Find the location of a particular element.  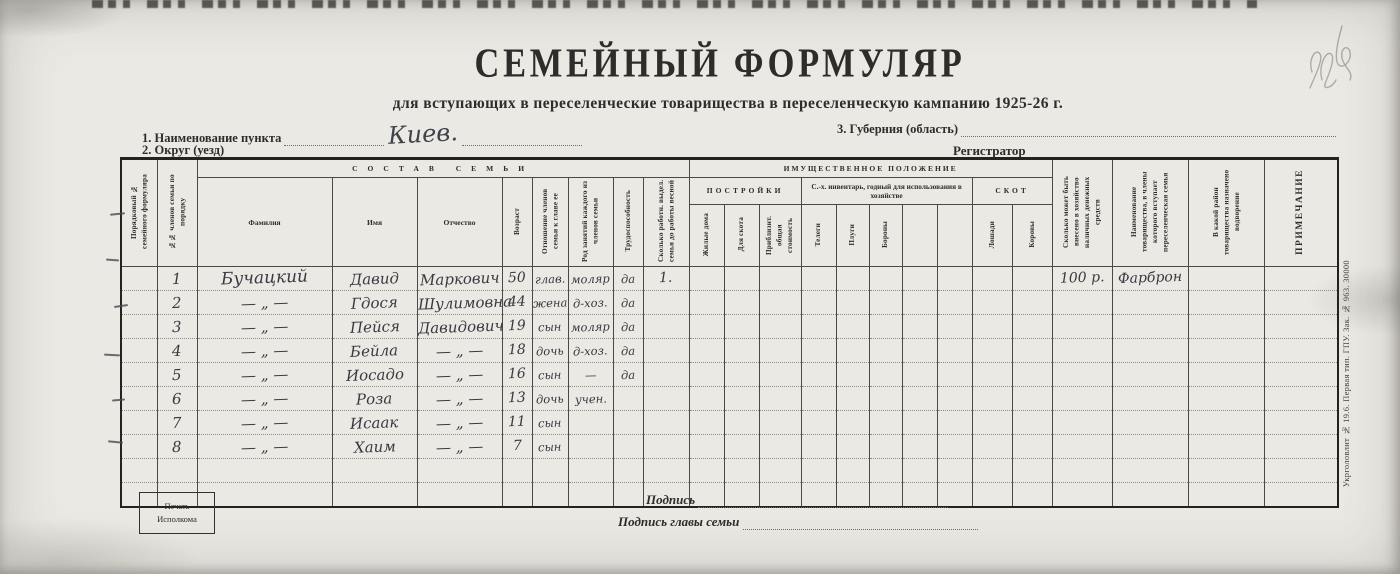

table-row: 6 — „ — Роза — „ — 13 дочь учен. is located at coordinates (729, 399).